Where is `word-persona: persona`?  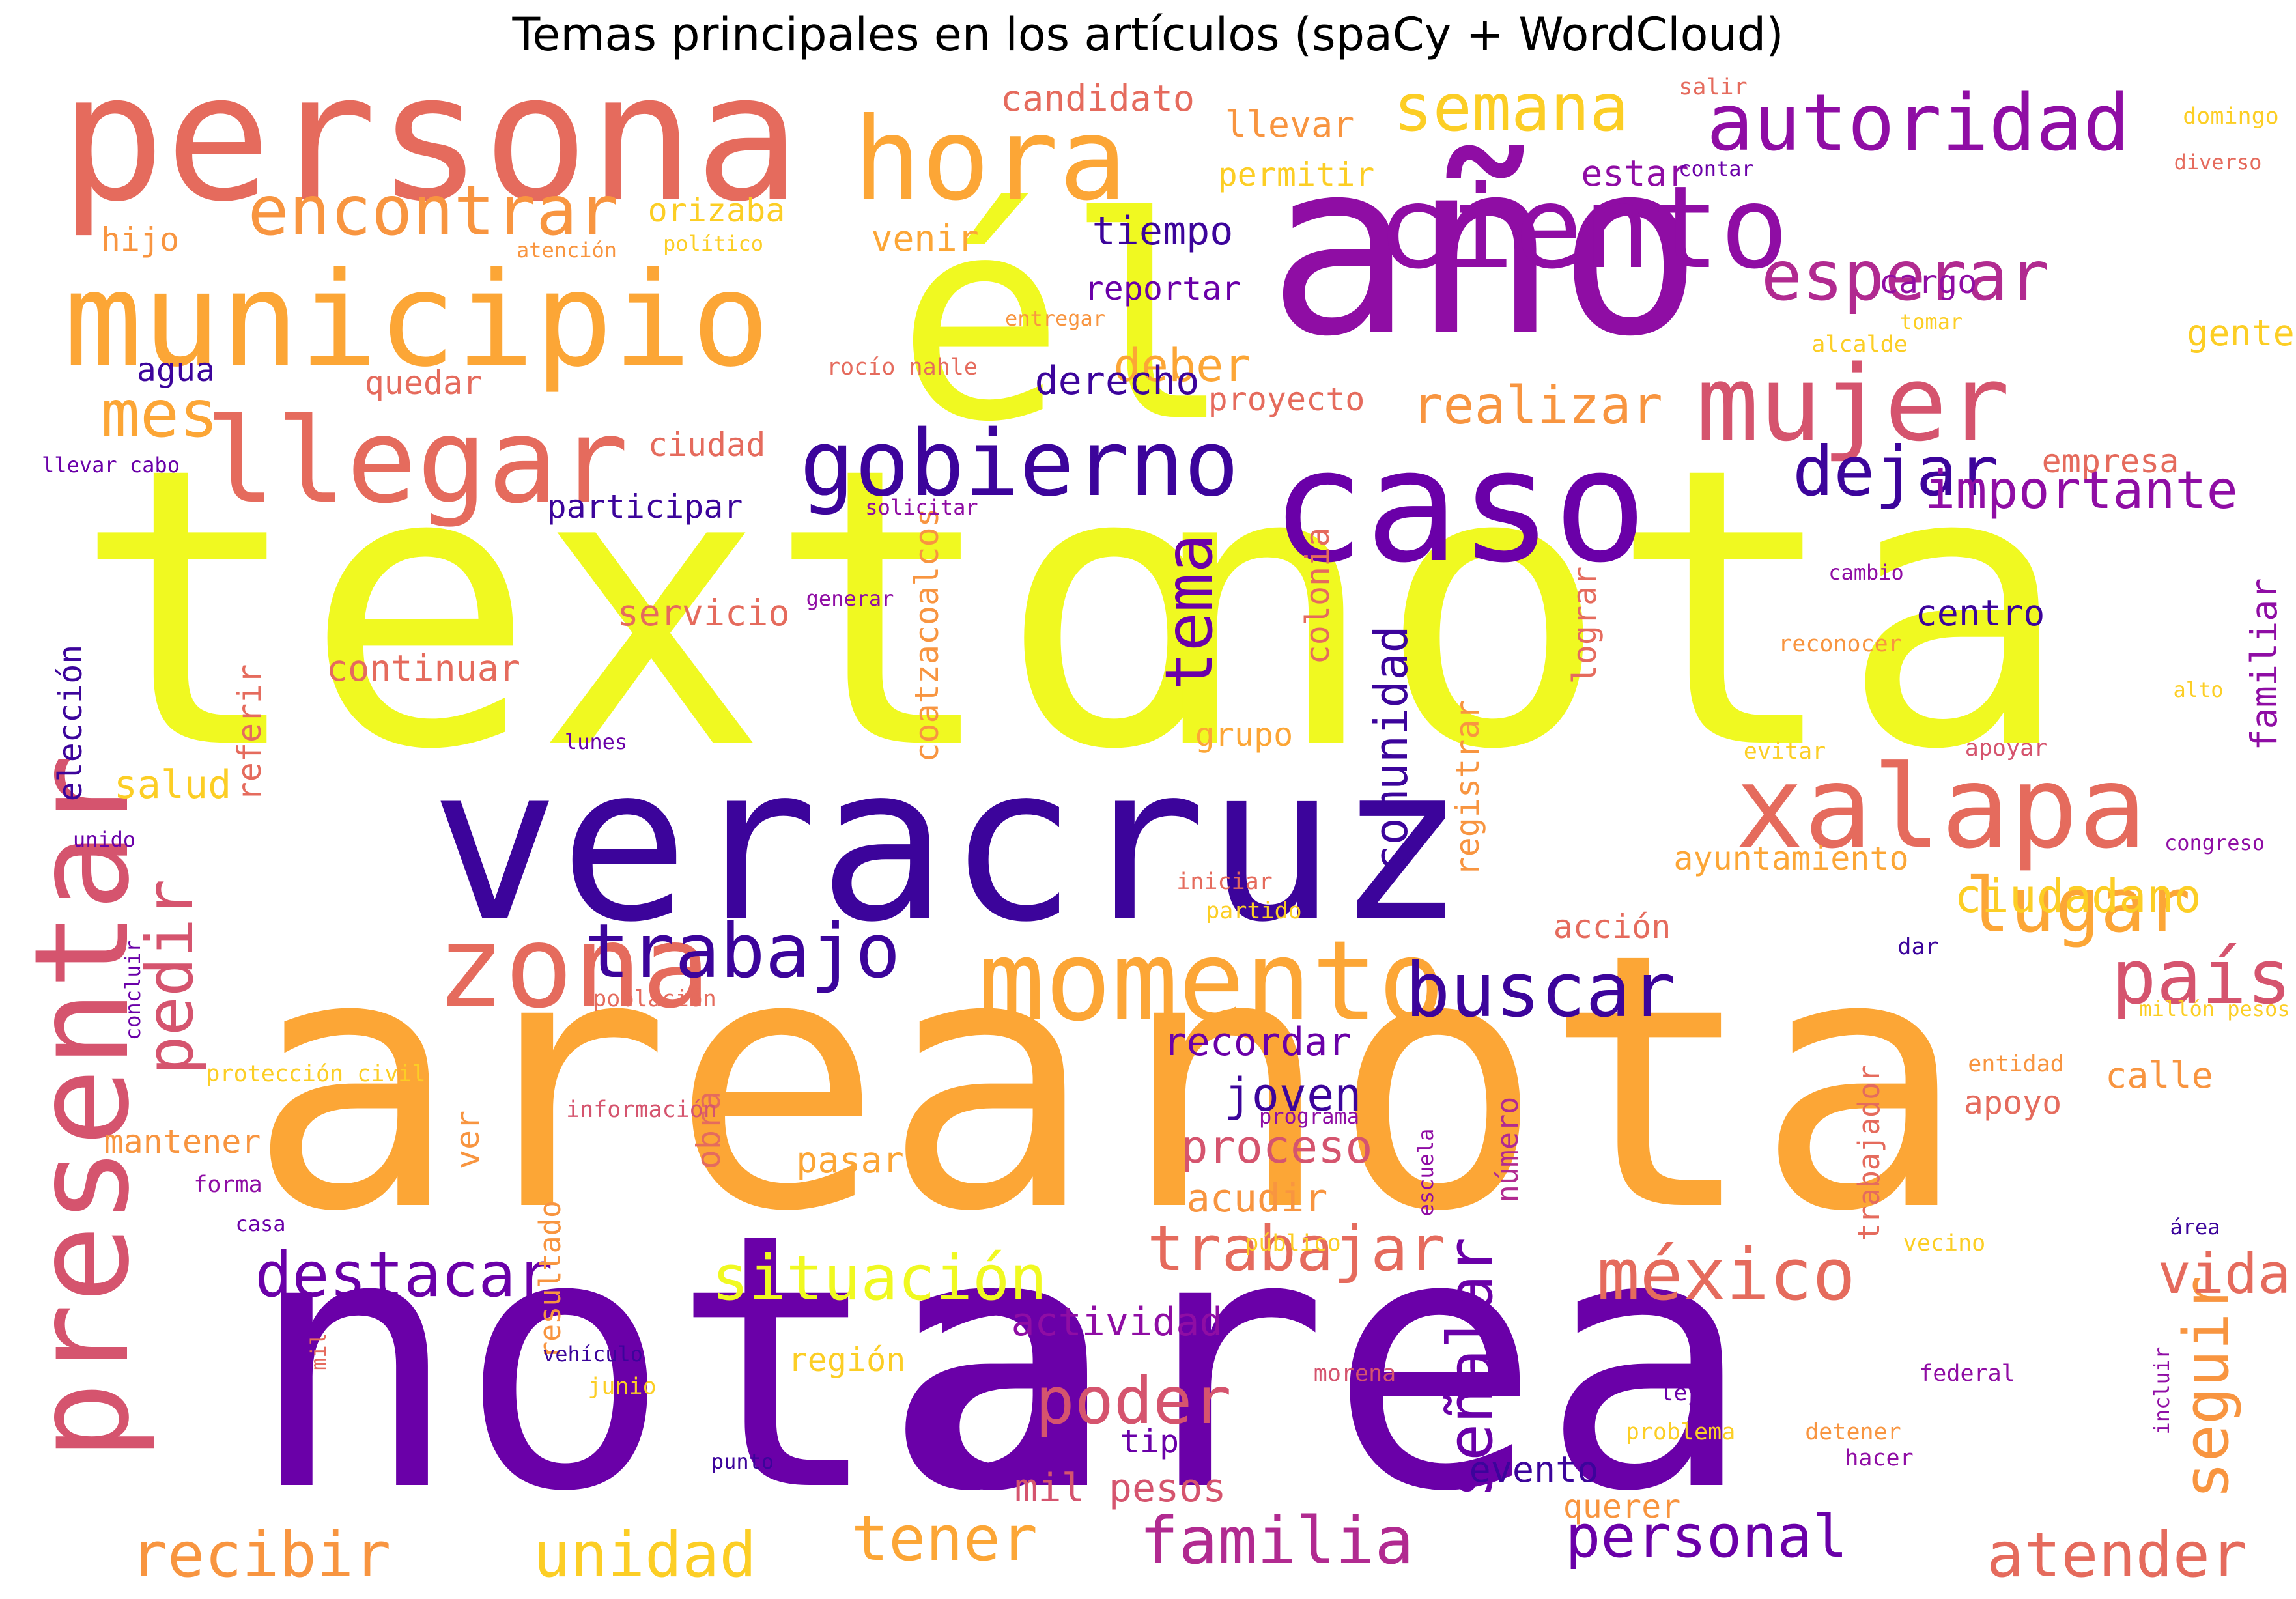
word-persona: persona is located at coordinates (430, 137).